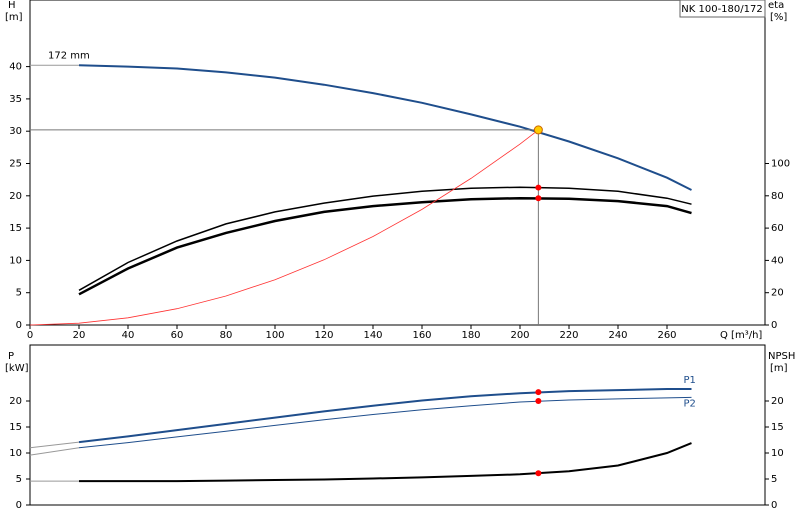  I want to click on y-axis-unit: [kW], so click(17, 368).